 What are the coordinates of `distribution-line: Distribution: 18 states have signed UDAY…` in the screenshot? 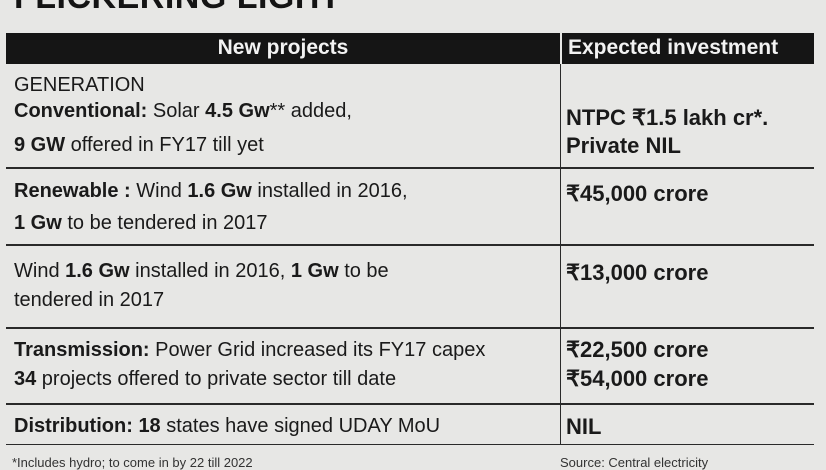 It's located at (227, 426).